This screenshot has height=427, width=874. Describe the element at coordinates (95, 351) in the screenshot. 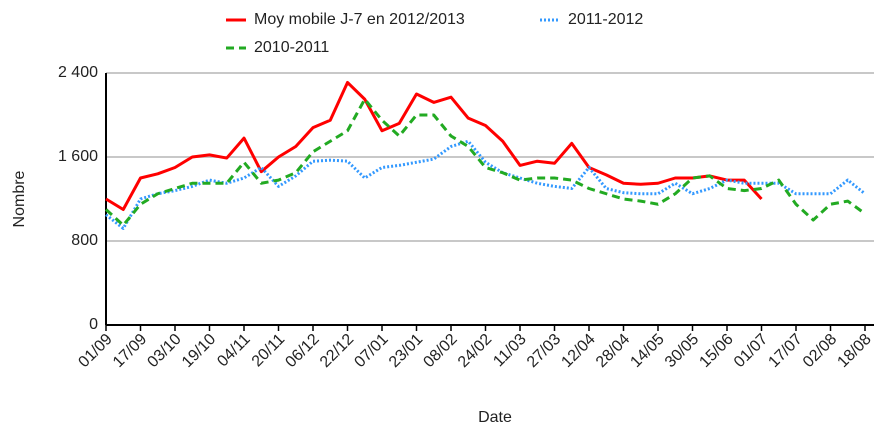

I see `x-tick-label: 01/09` at that location.